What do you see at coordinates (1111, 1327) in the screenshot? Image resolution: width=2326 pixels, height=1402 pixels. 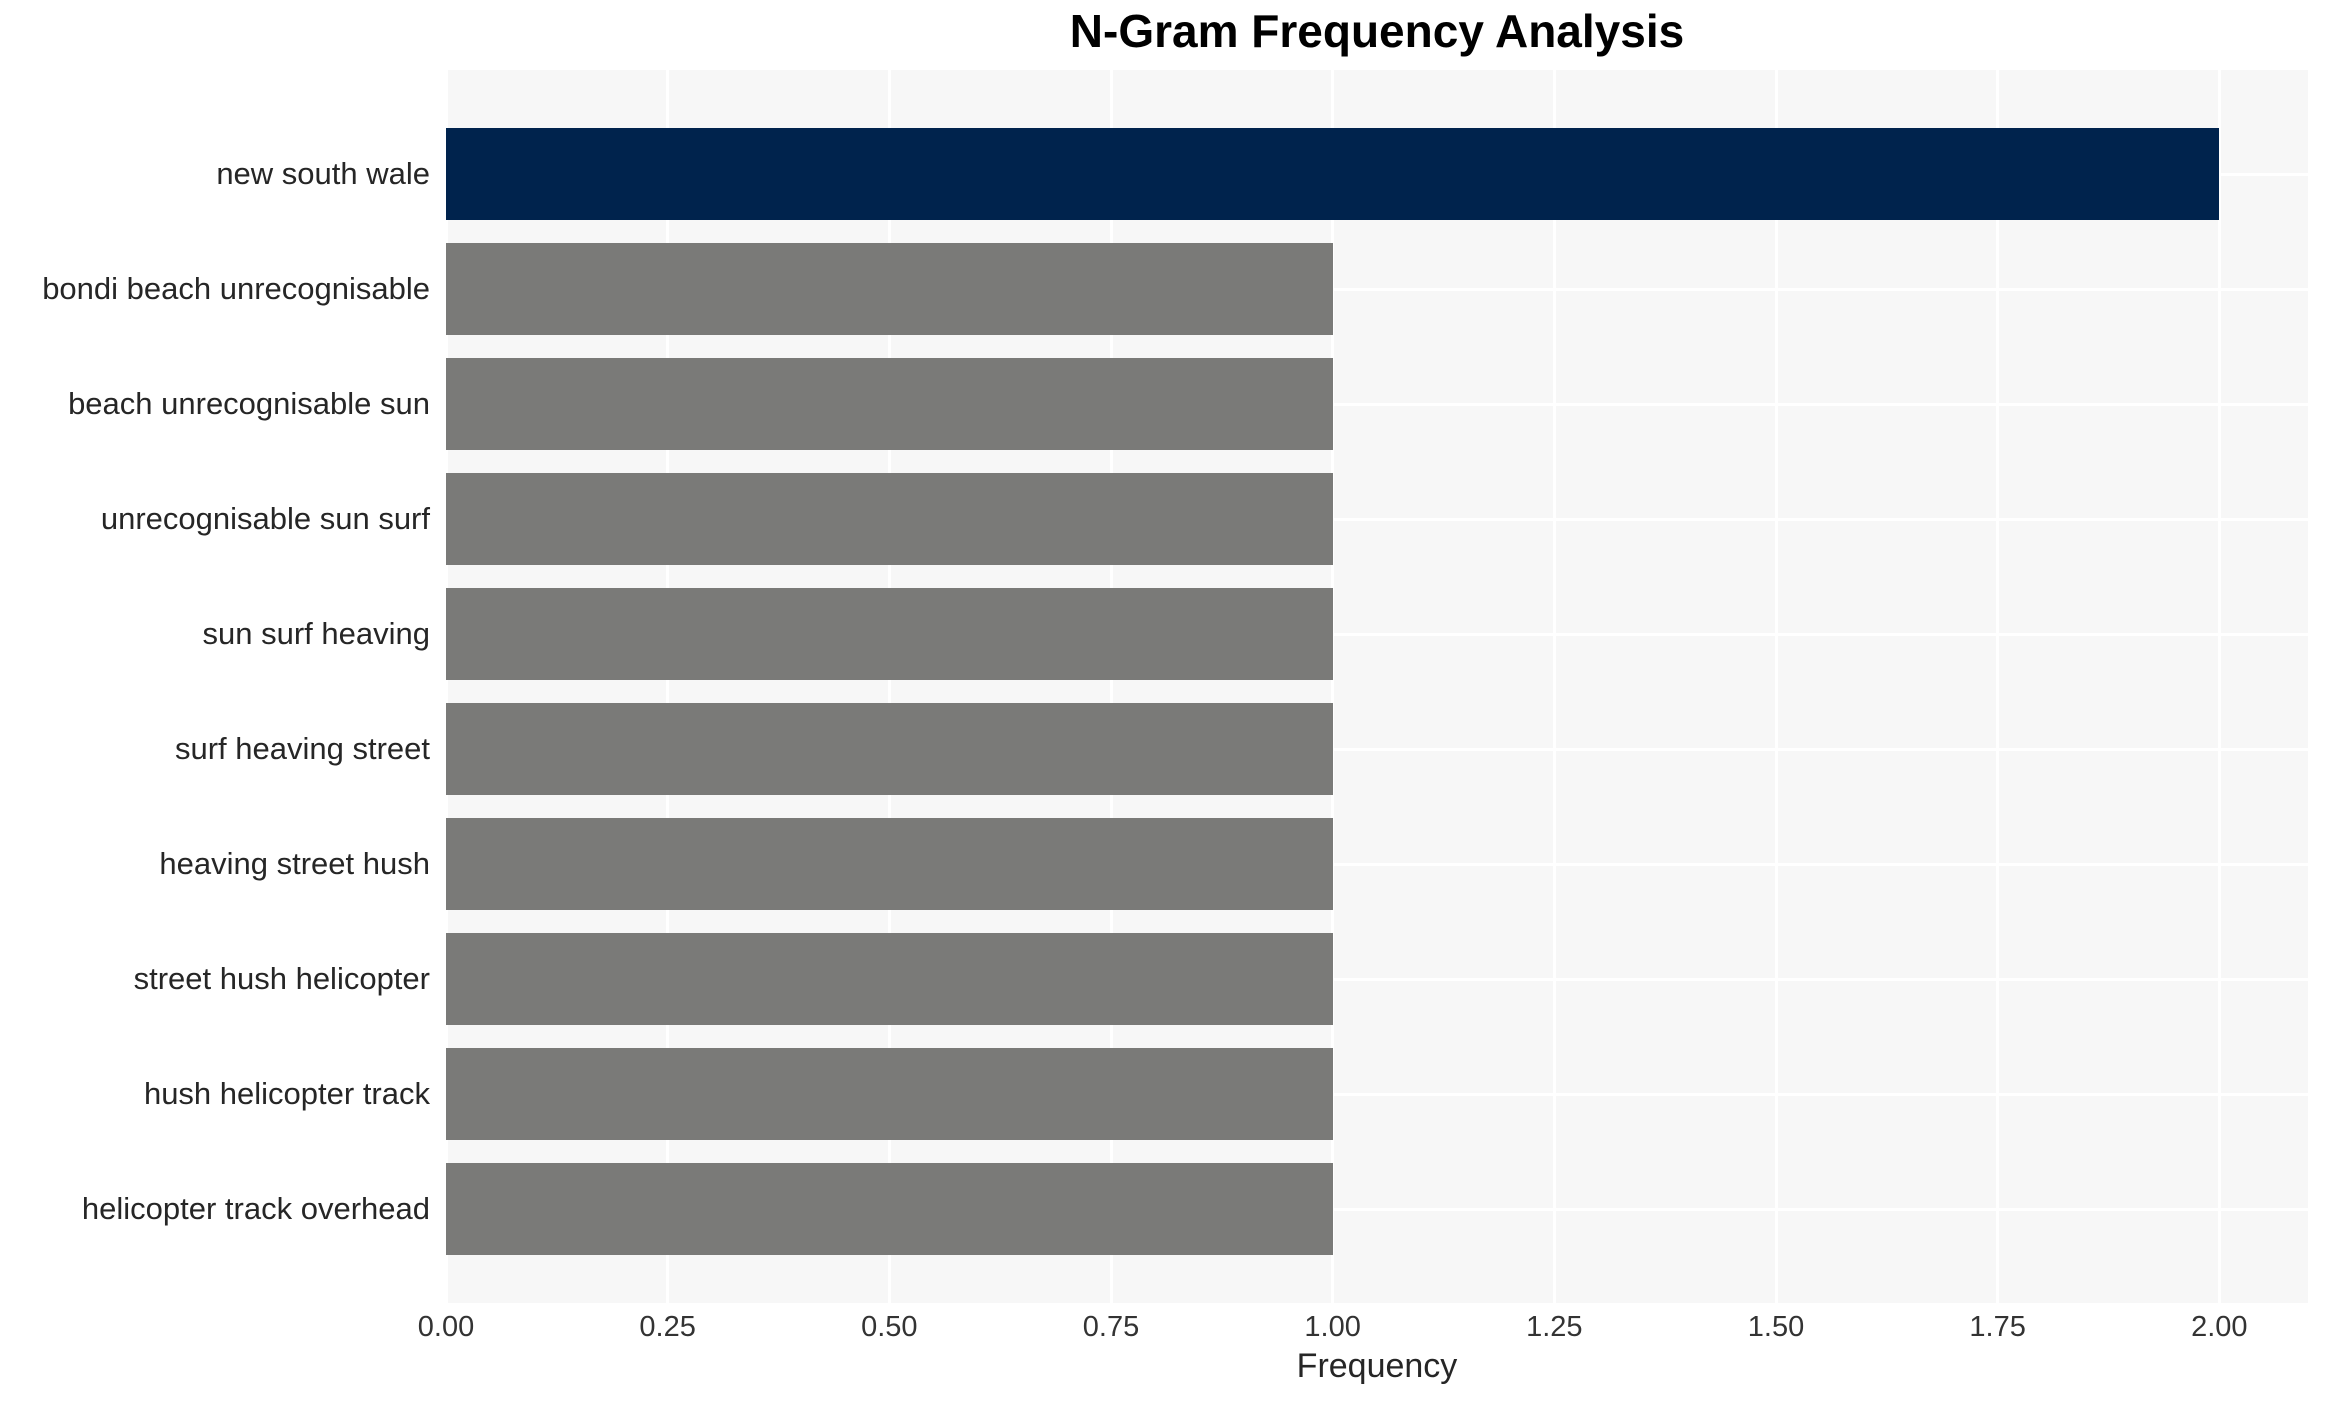 I see `x-tick-label: 0.75` at bounding box center [1111, 1327].